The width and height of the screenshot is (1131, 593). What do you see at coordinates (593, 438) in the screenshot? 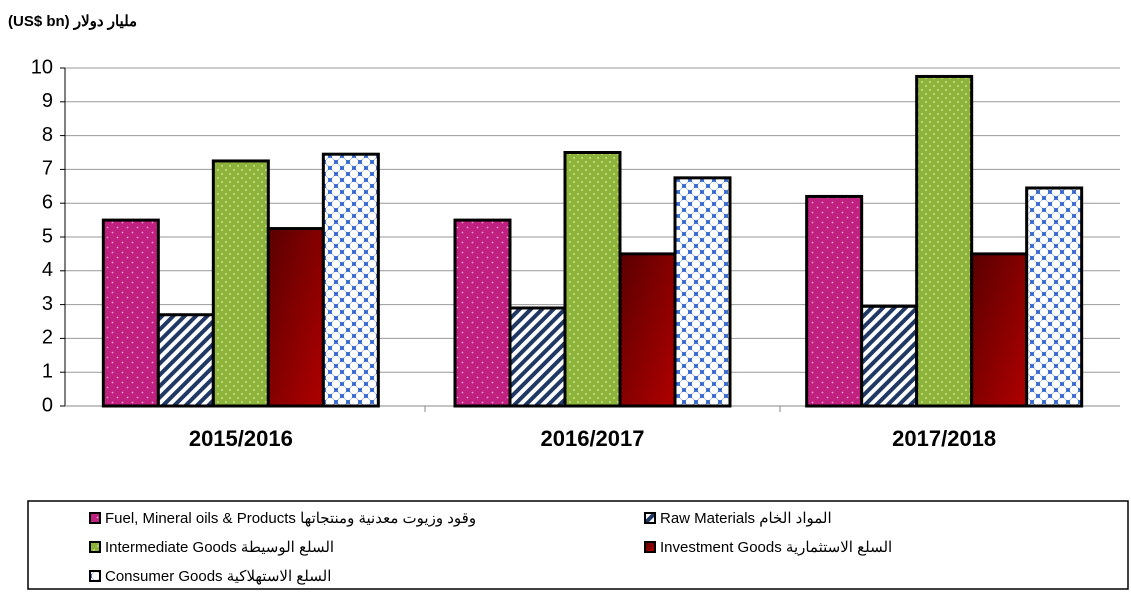
I see `x-tick-label: 2016/2017` at bounding box center [593, 438].